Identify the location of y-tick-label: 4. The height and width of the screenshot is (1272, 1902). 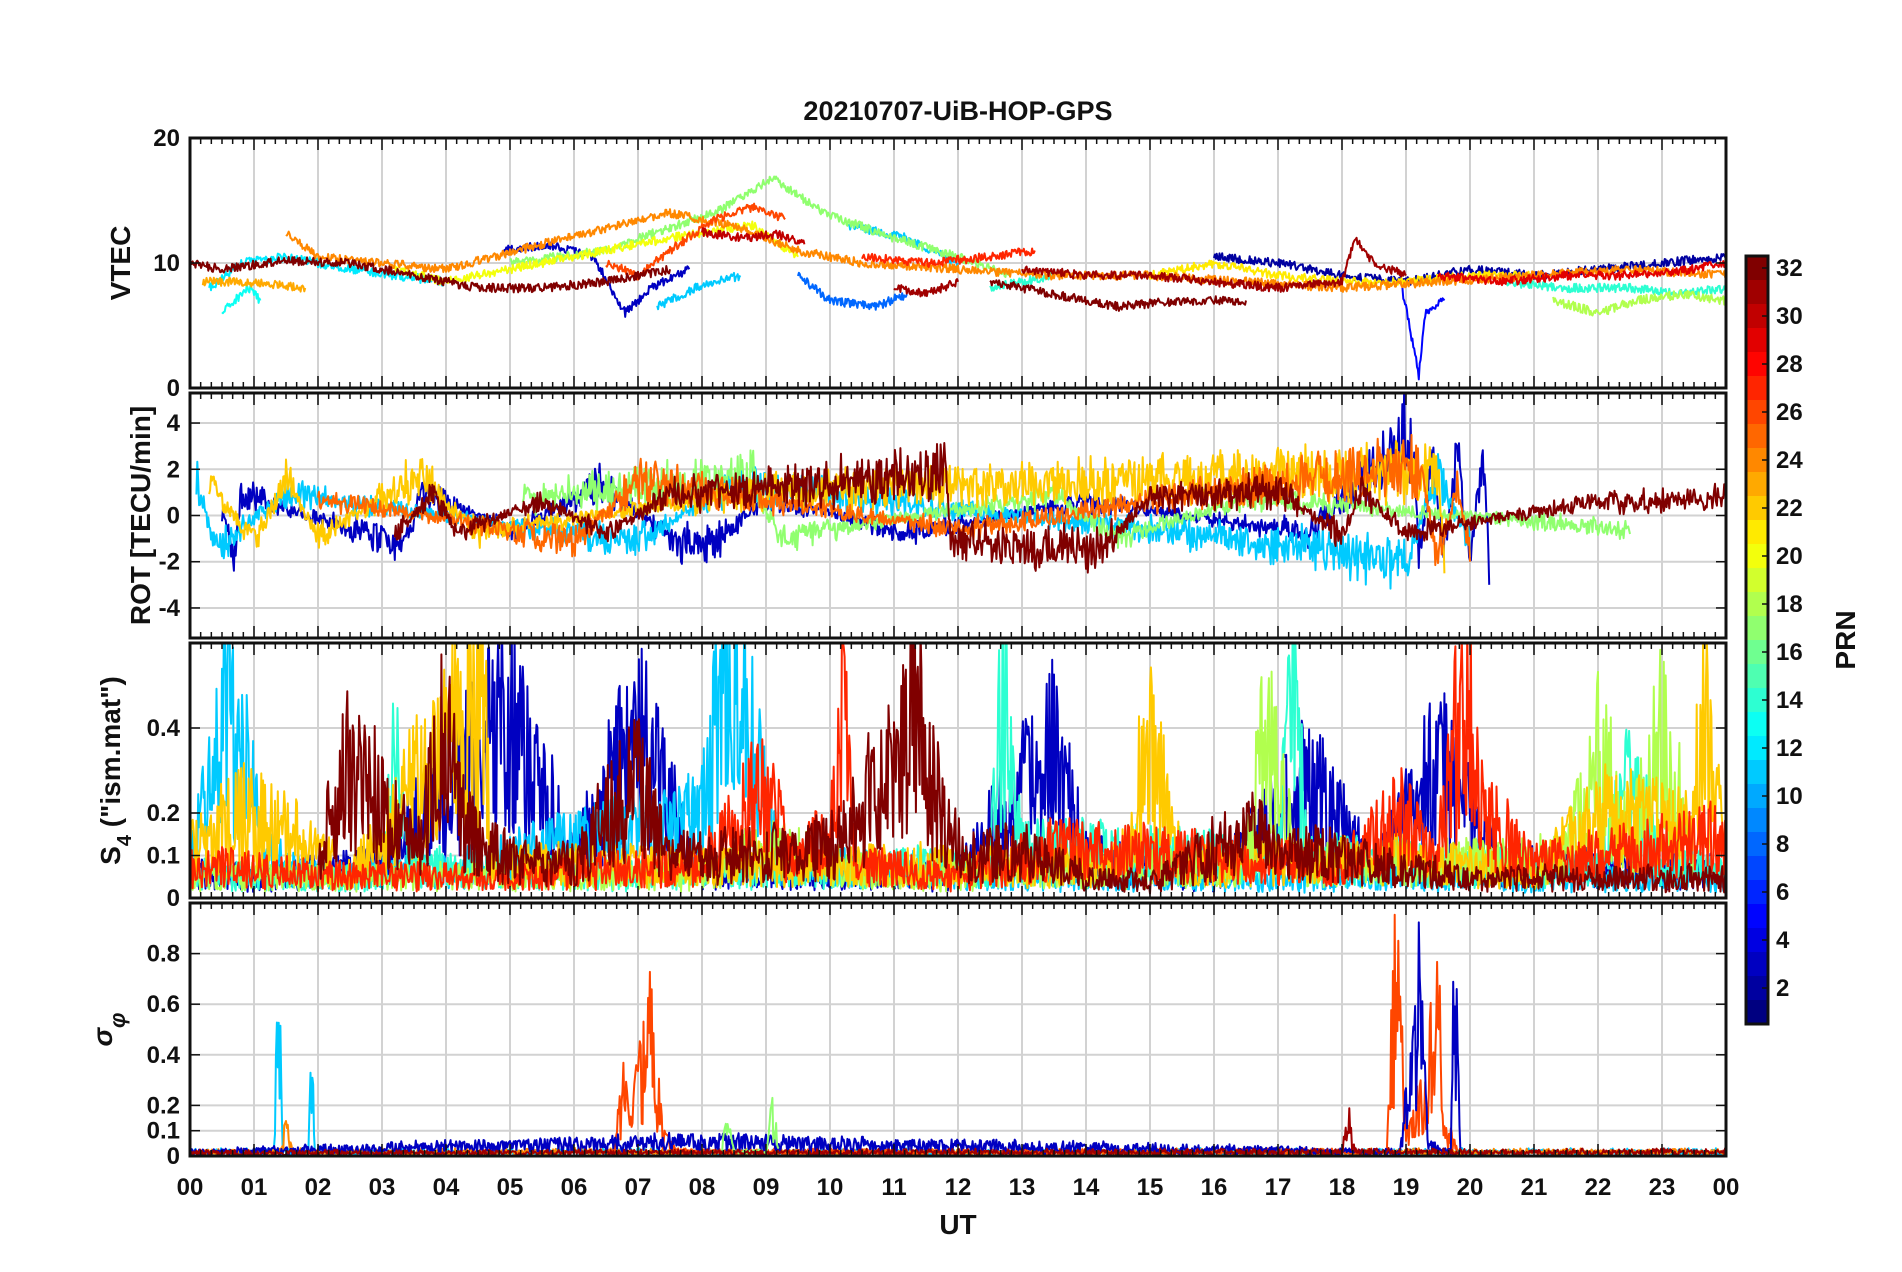
(174, 423).